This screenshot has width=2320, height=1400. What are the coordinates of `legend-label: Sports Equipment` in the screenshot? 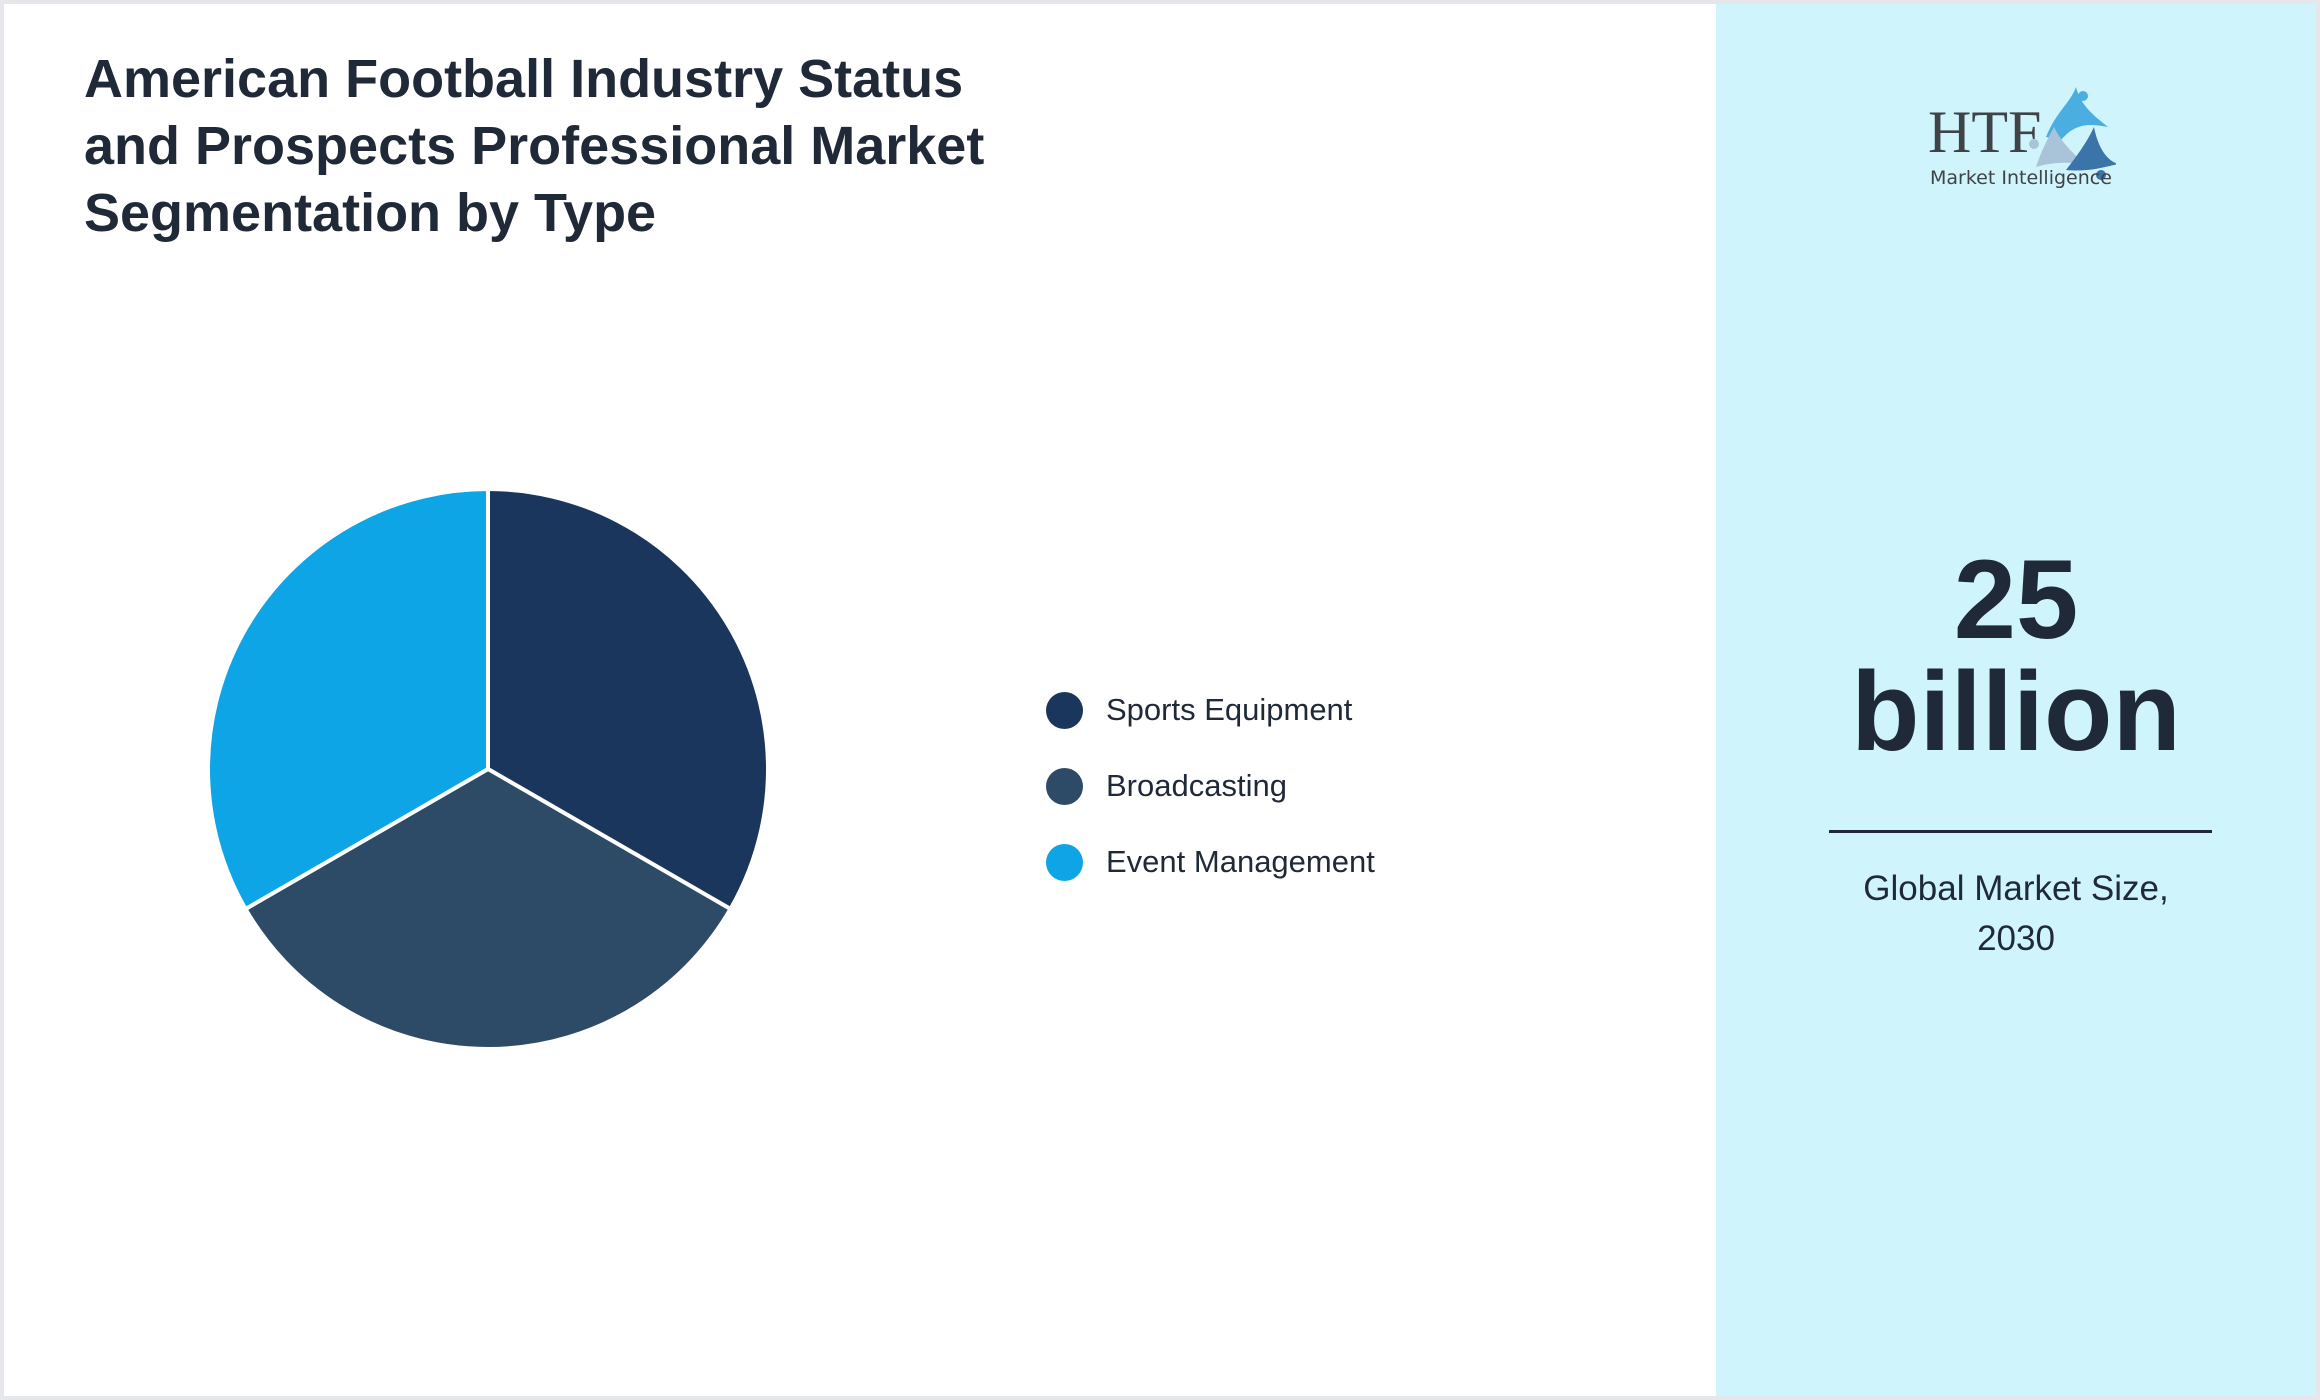 It's located at (1229, 709).